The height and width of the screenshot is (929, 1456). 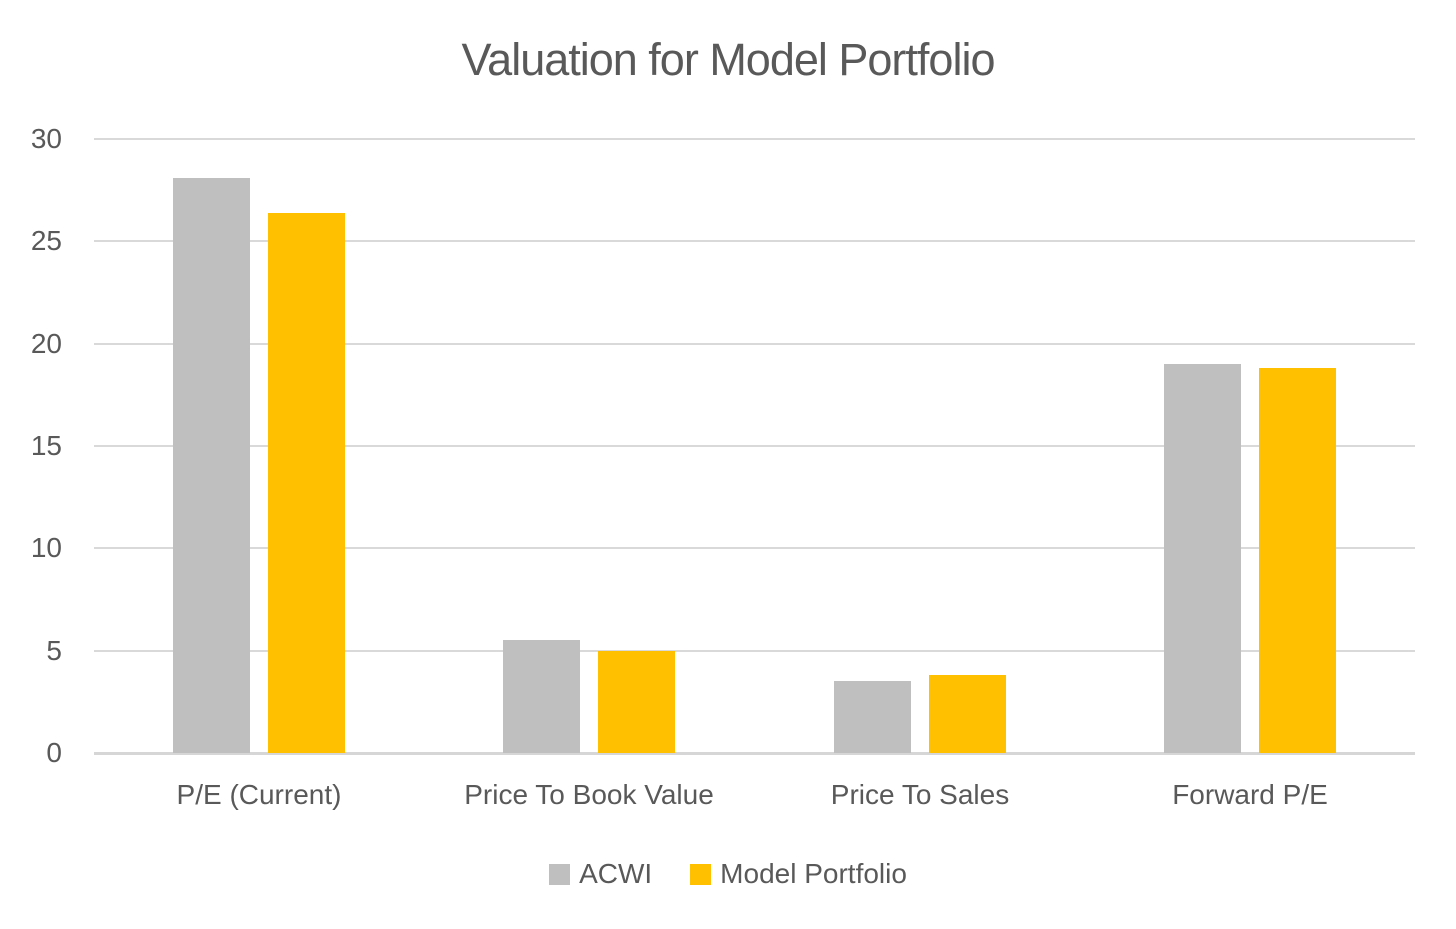 What do you see at coordinates (872, 717) in the screenshot?
I see `bar-acwi-price-to-sales` at bounding box center [872, 717].